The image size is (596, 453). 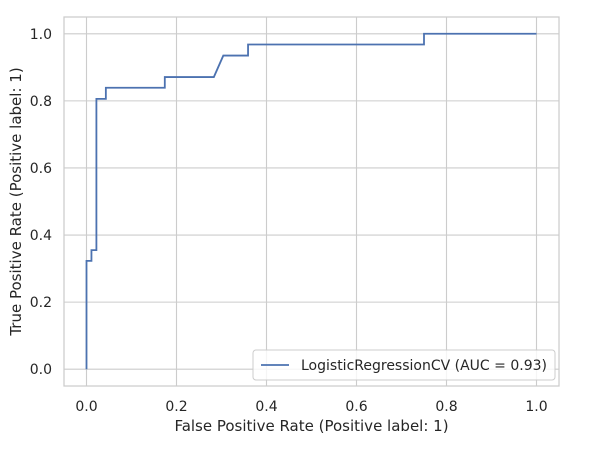 I want to click on legend-label: LogisticRegressionCV (AUC = 0.93), so click(x=424, y=366).